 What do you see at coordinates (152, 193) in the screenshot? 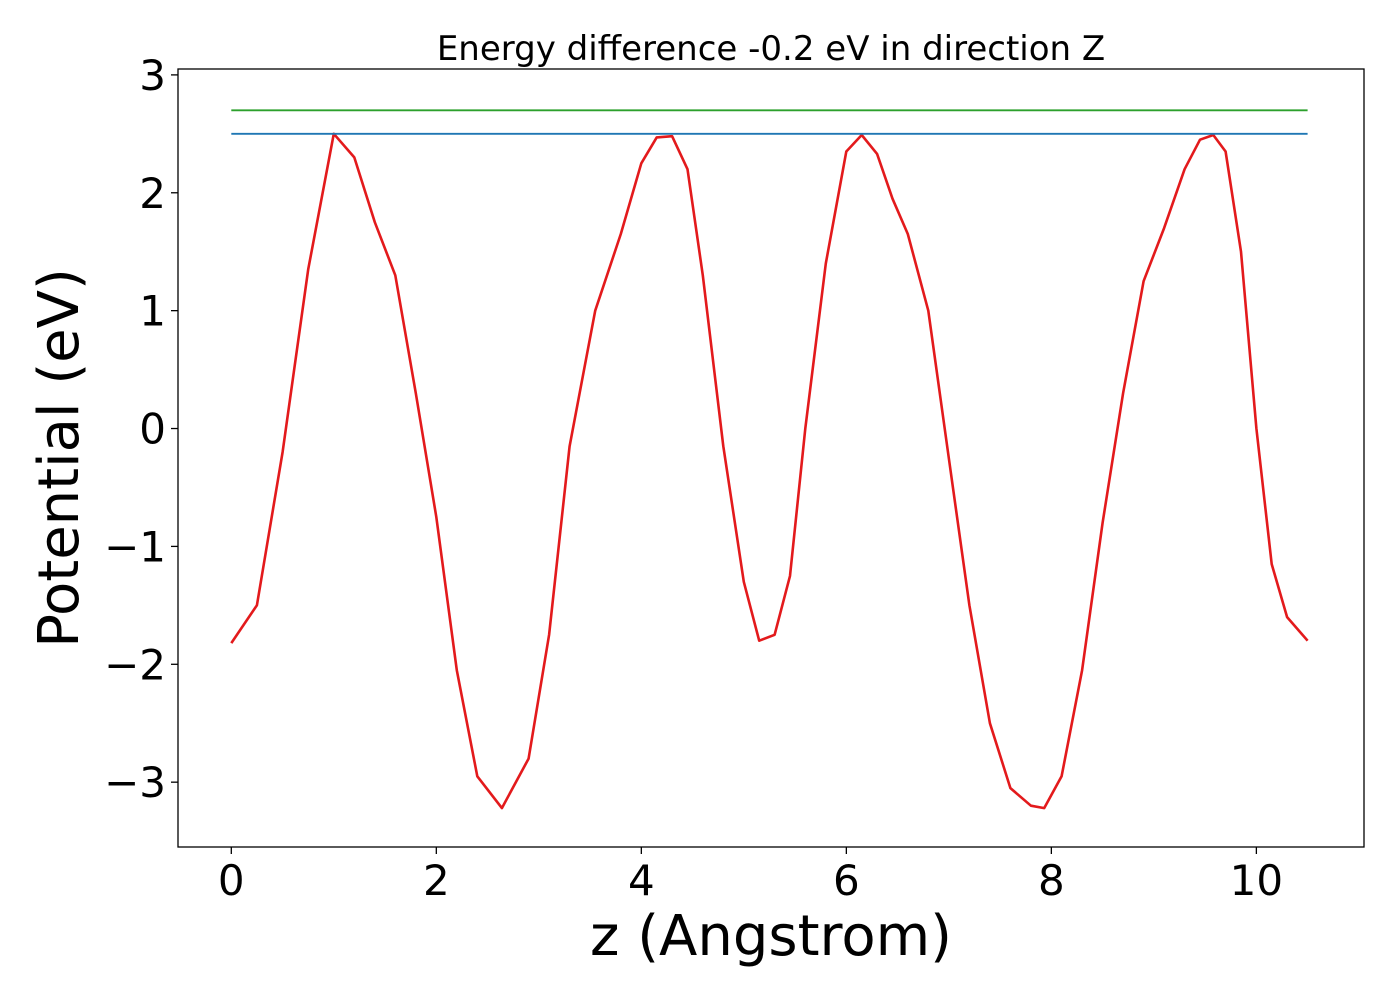
I see `y-tick-label: 2` at bounding box center [152, 193].